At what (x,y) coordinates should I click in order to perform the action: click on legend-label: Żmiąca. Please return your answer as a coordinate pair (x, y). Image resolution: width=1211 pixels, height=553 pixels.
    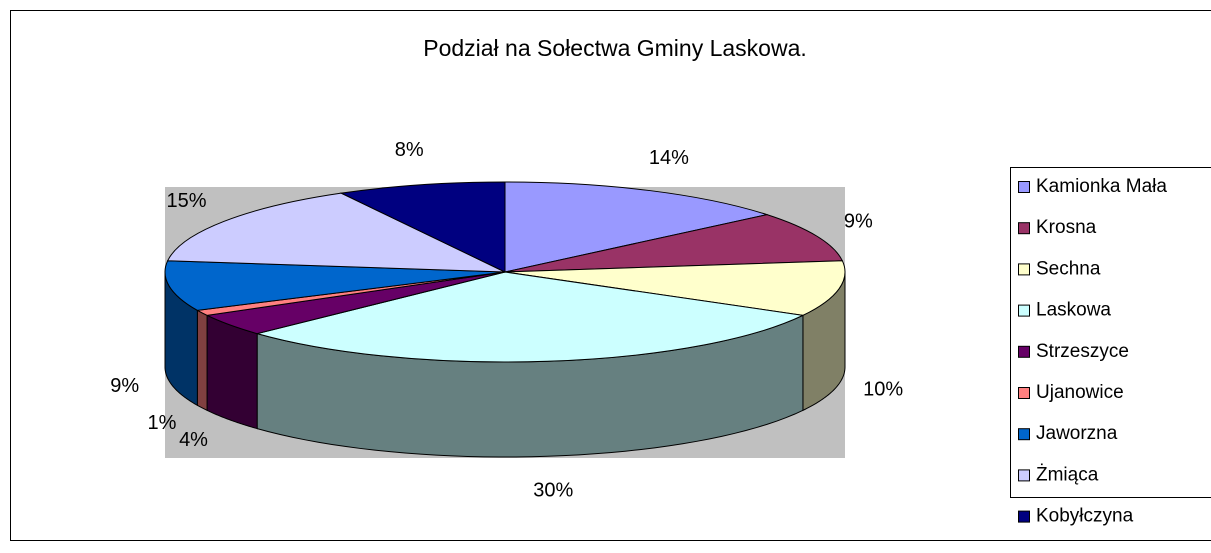
    Looking at the image, I should click on (1067, 474).